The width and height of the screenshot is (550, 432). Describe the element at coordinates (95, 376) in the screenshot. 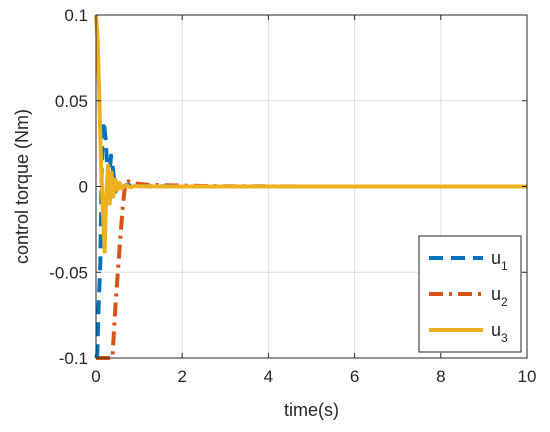

I see `x-tick-label: 0` at that location.